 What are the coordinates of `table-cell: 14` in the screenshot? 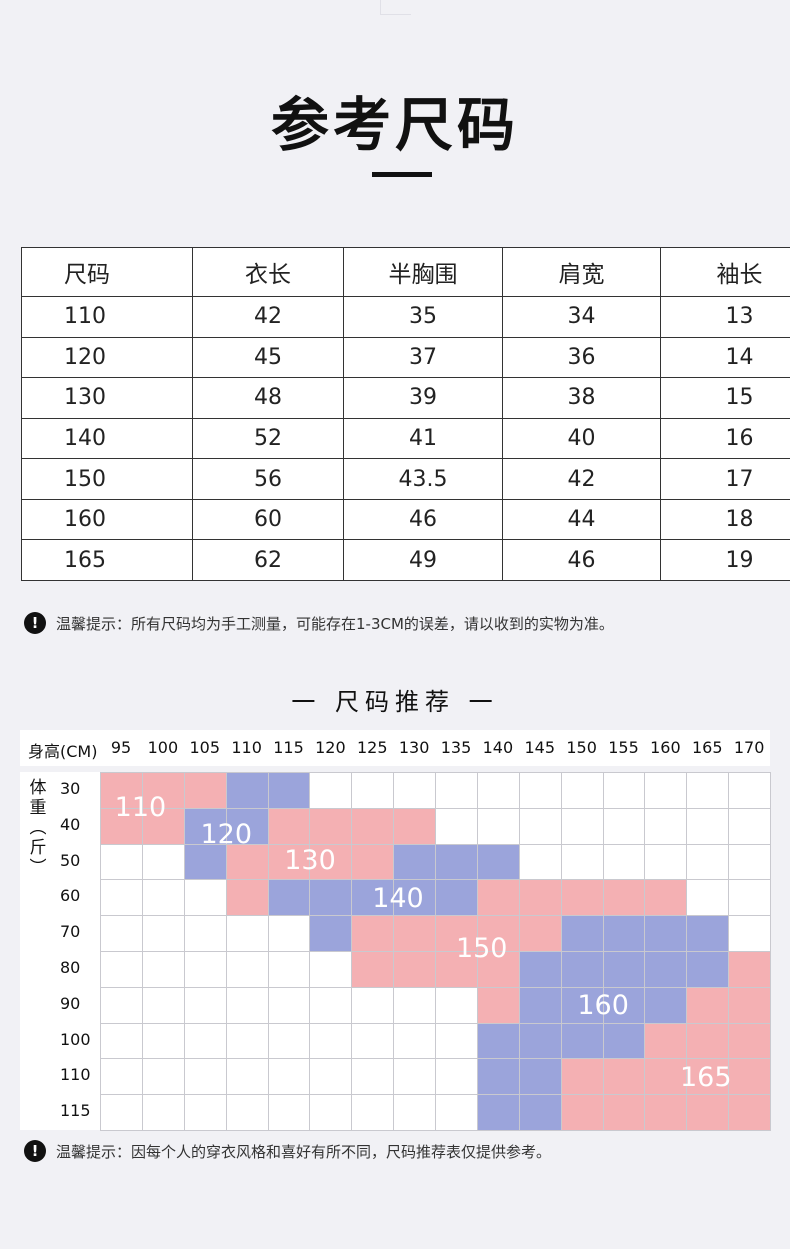 It's located at (725, 357).